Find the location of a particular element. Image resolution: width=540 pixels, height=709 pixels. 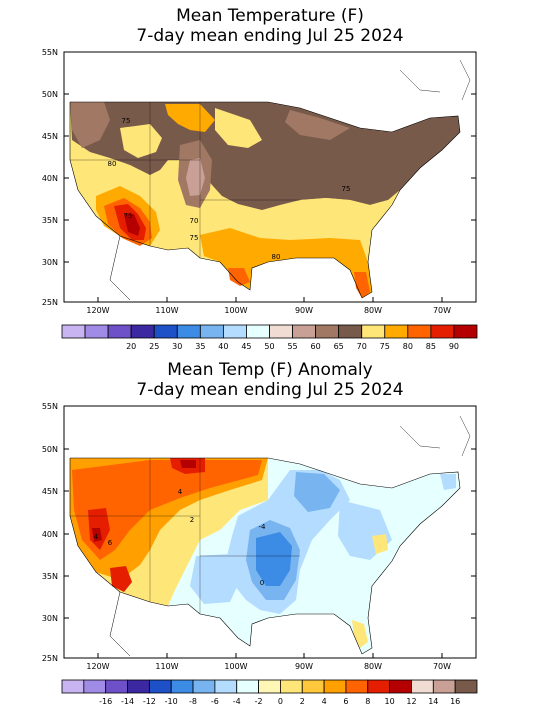

top-legend-label: 90 is located at coordinates (454, 346).